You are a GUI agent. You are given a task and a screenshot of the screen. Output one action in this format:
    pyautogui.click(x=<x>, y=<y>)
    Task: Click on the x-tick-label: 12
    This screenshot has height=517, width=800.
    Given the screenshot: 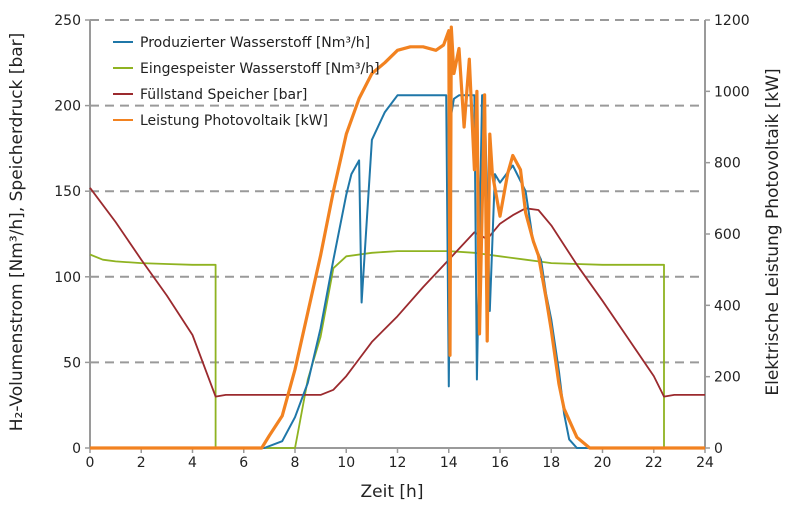 What is the action you would take?
    pyautogui.click(x=398, y=463)
    